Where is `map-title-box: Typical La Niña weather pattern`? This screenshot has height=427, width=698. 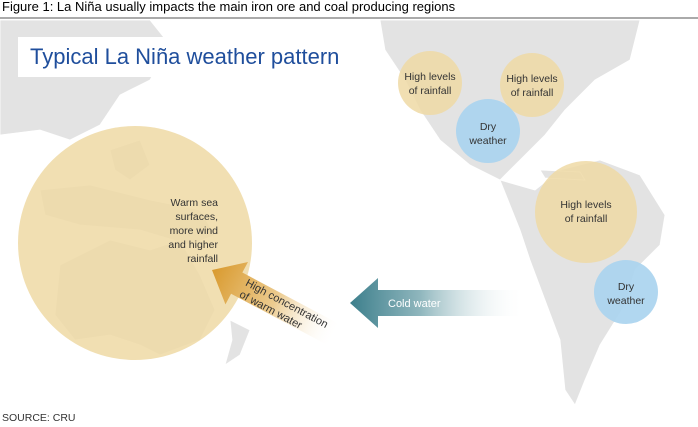
map-title-box: Typical La Niña weather pattern is located at coordinates (193, 57).